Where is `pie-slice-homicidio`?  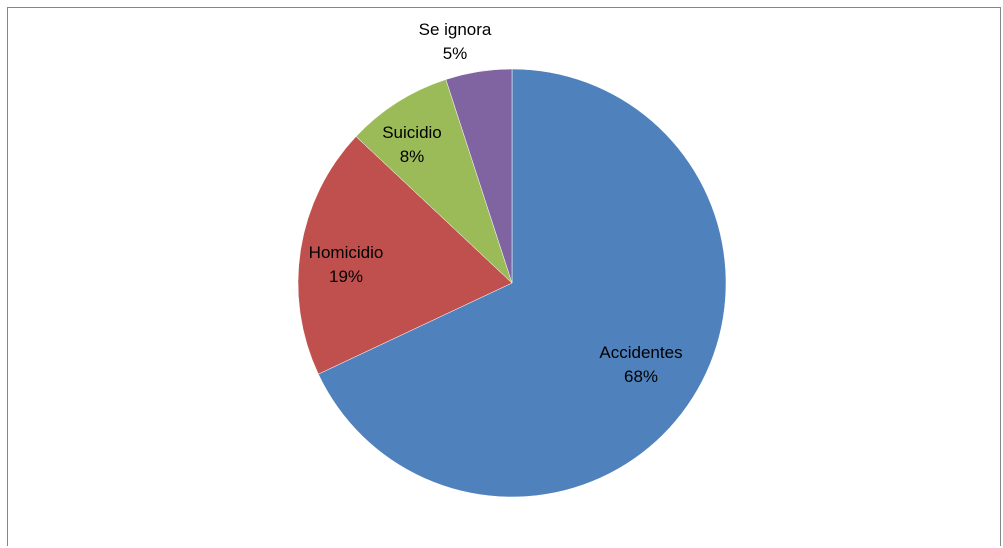
pie-slice-homicidio is located at coordinates (405, 255).